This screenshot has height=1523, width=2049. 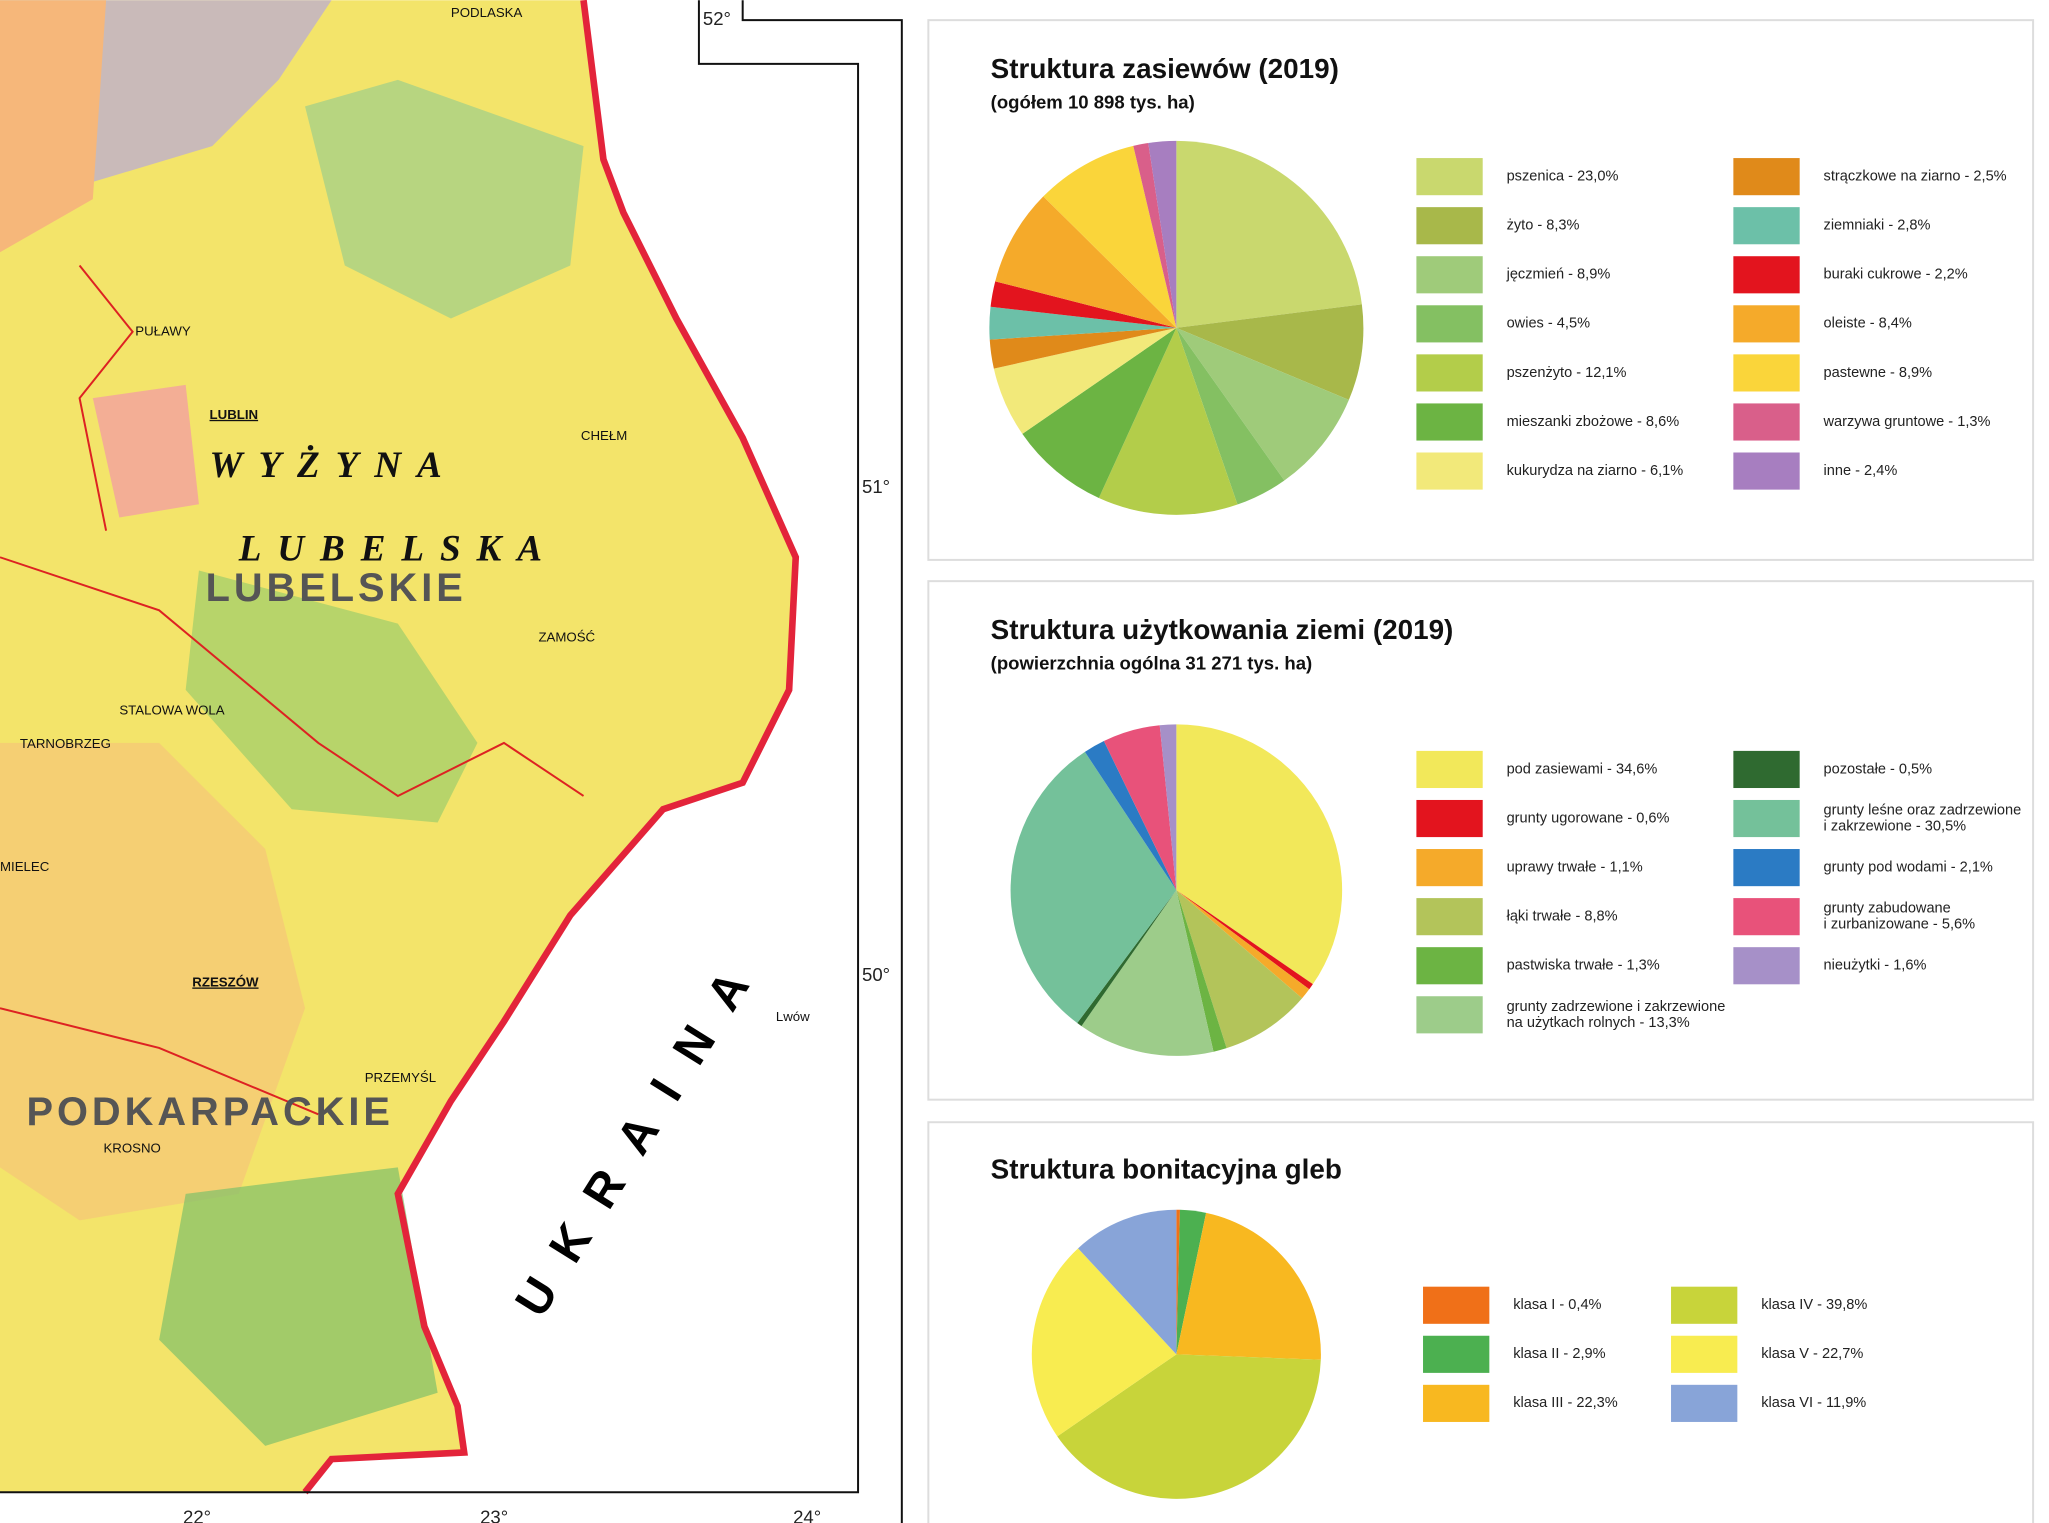 What do you see at coordinates (197, 1515) in the screenshot?
I see `coordinate-label: 22°` at bounding box center [197, 1515].